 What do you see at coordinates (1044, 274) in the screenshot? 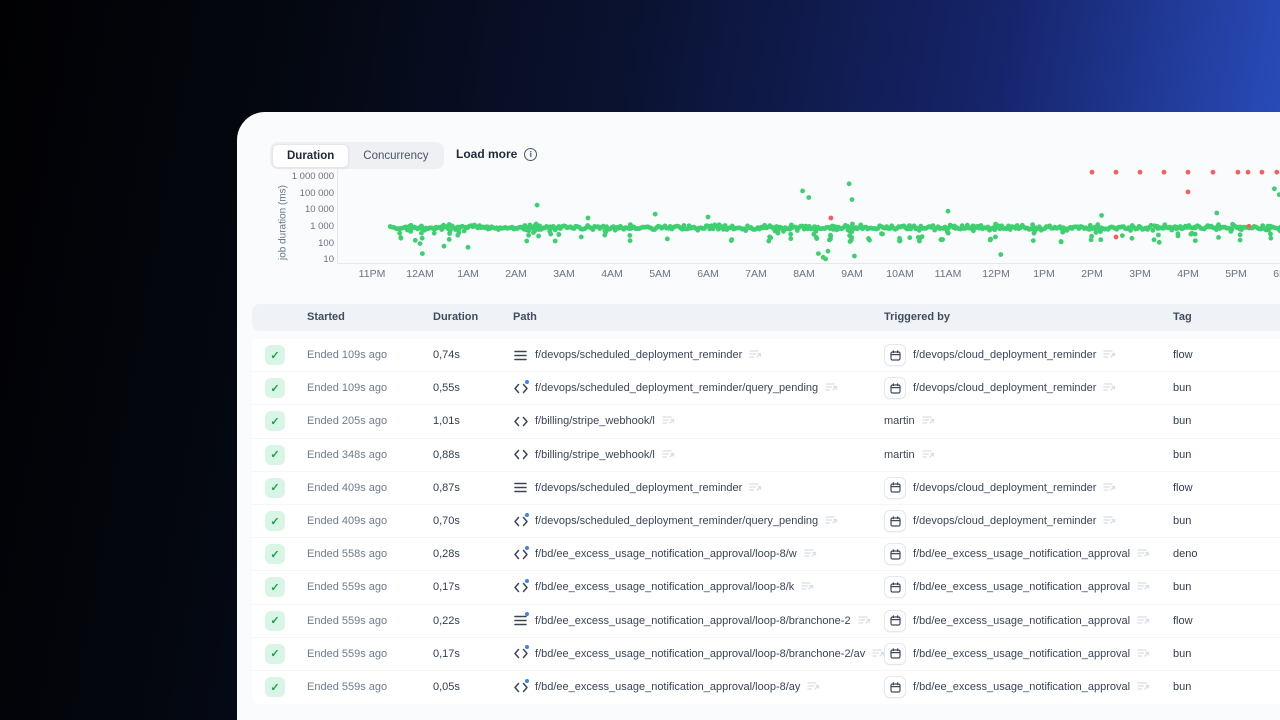
I see `x-tick-label: 1PM` at bounding box center [1044, 274].